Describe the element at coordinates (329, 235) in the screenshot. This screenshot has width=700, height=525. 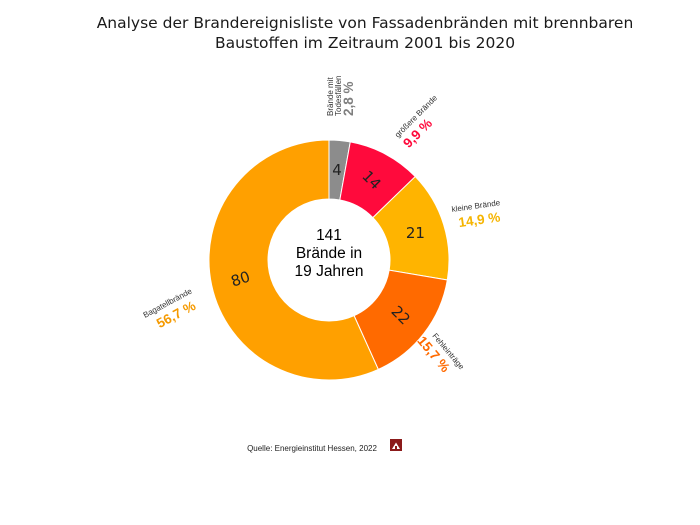
I see `center-total: 141` at that location.